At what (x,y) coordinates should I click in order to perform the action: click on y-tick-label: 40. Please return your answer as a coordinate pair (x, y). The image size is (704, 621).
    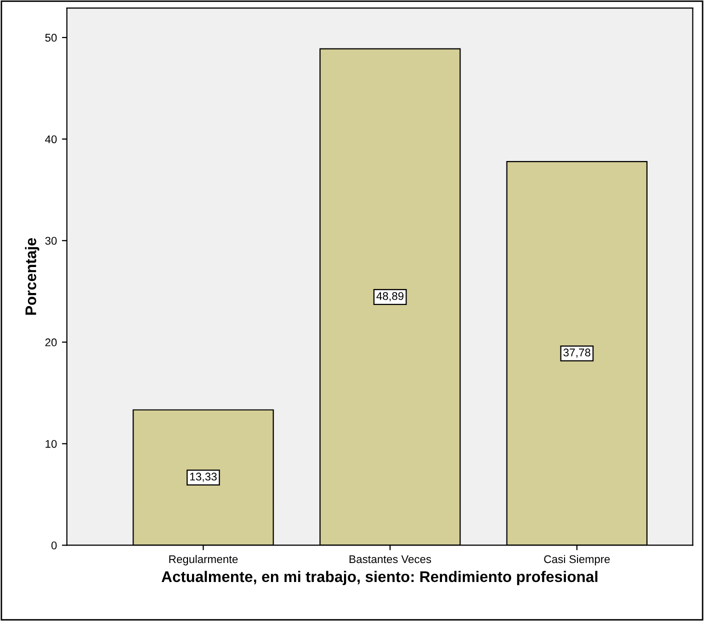
    Looking at the image, I should click on (51, 139).